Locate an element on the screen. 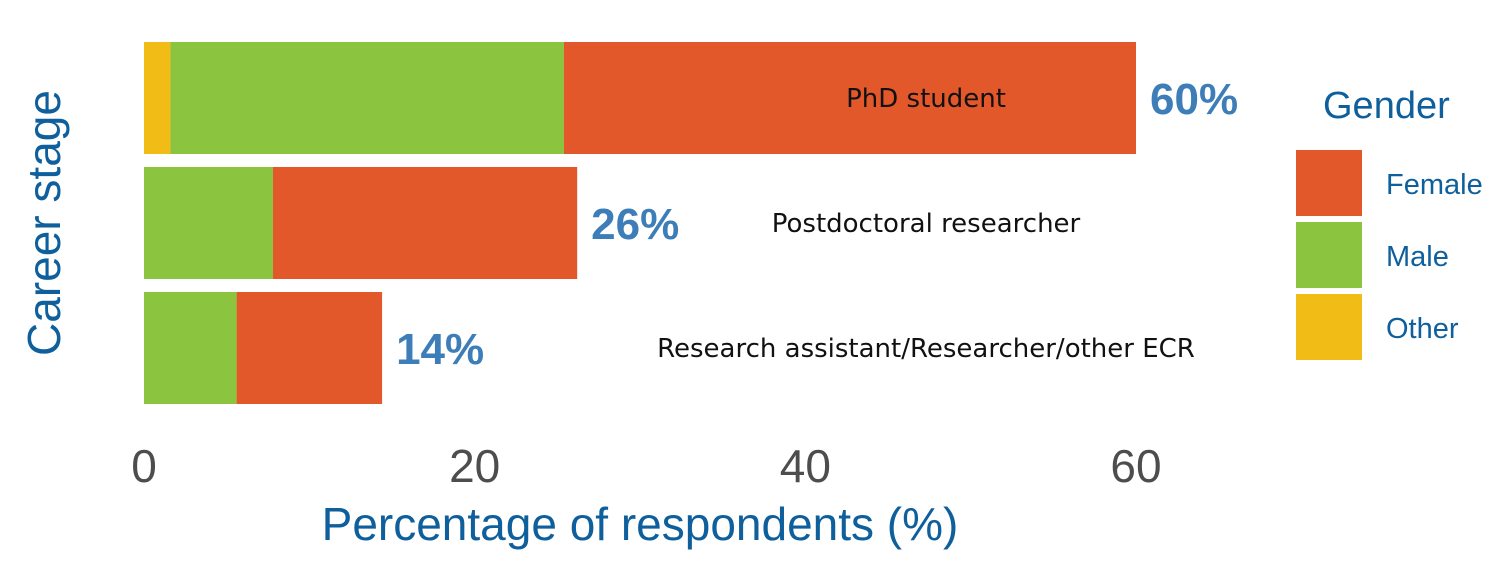 Image resolution: width=1500 pixels, height=575 pixels. x-tick-label: 60 is located at coordinates (1135, 466).